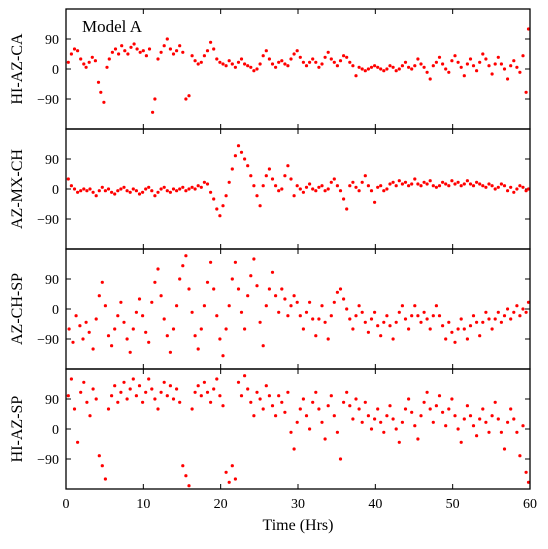 The height and width of the screenshot is (549, 548). Describe the element at coordinates (298, 504) in the screenshot. I see `x-tick-label: 30` at that location.